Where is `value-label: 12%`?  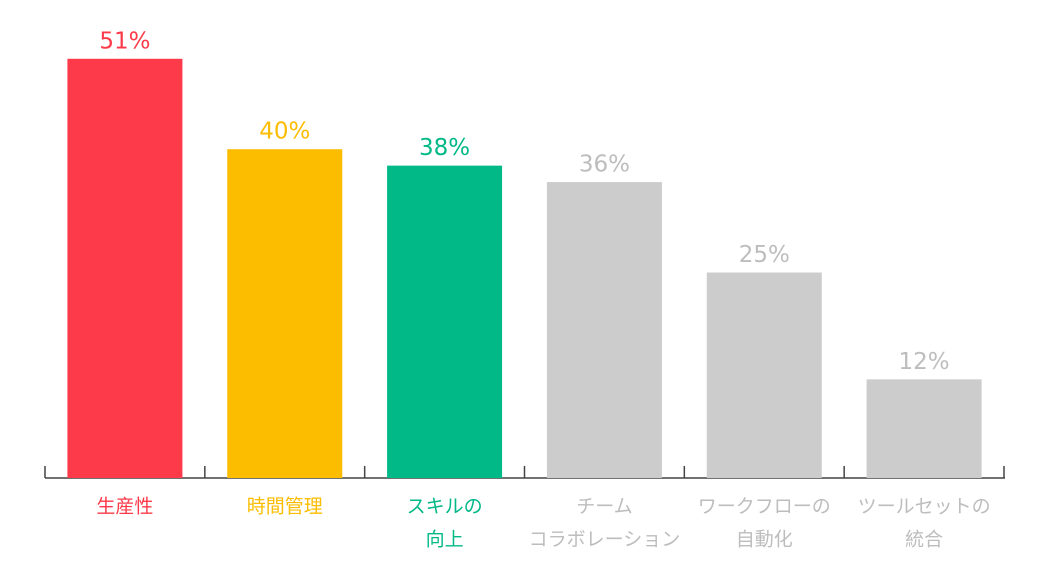 value-label: 12% is located at coordinates (924, 362).